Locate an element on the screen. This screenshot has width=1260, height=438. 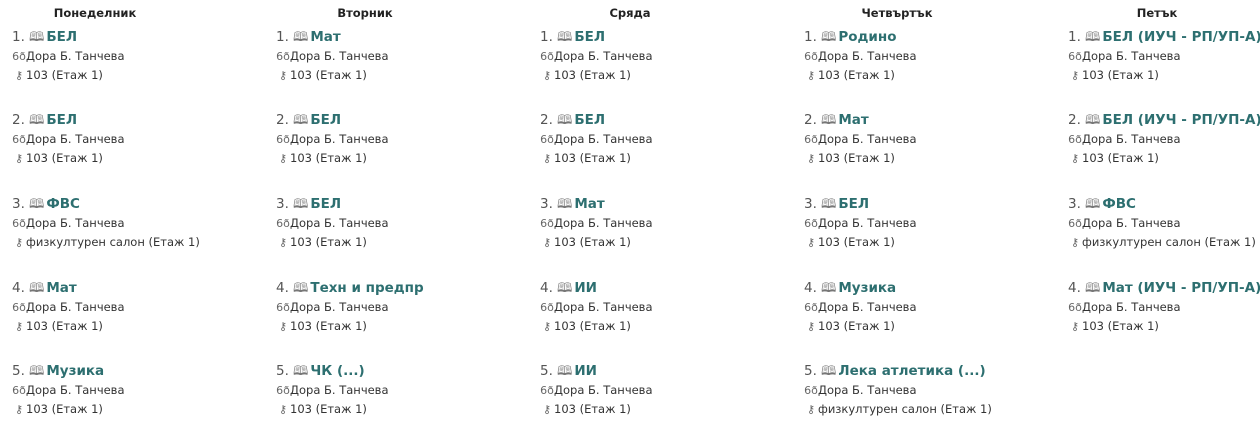
lesson-title: 4. 🕮 Техн и предпр is located at coordinates (350, 288).